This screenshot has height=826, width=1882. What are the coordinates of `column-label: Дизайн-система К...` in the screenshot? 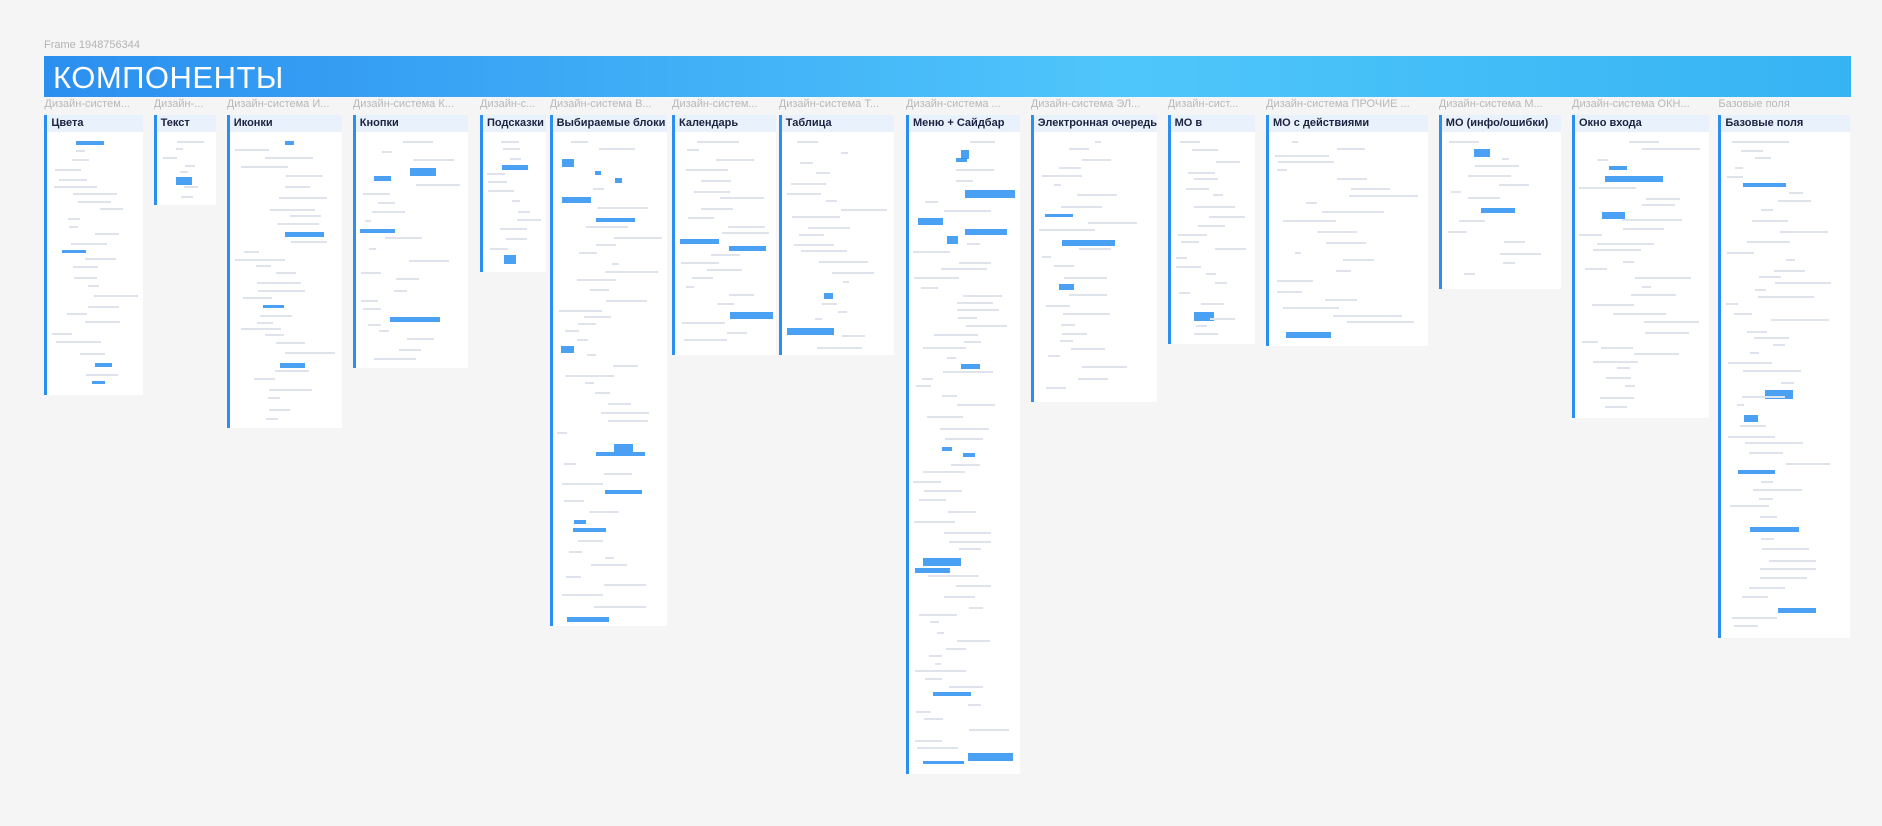 It's located at (403, 104).